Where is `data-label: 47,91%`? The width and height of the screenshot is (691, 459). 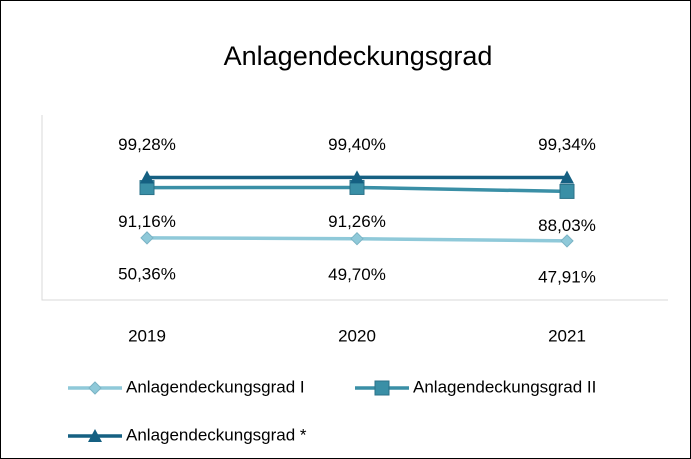
data-label: 47,91% is located at coordinates (567, 276).